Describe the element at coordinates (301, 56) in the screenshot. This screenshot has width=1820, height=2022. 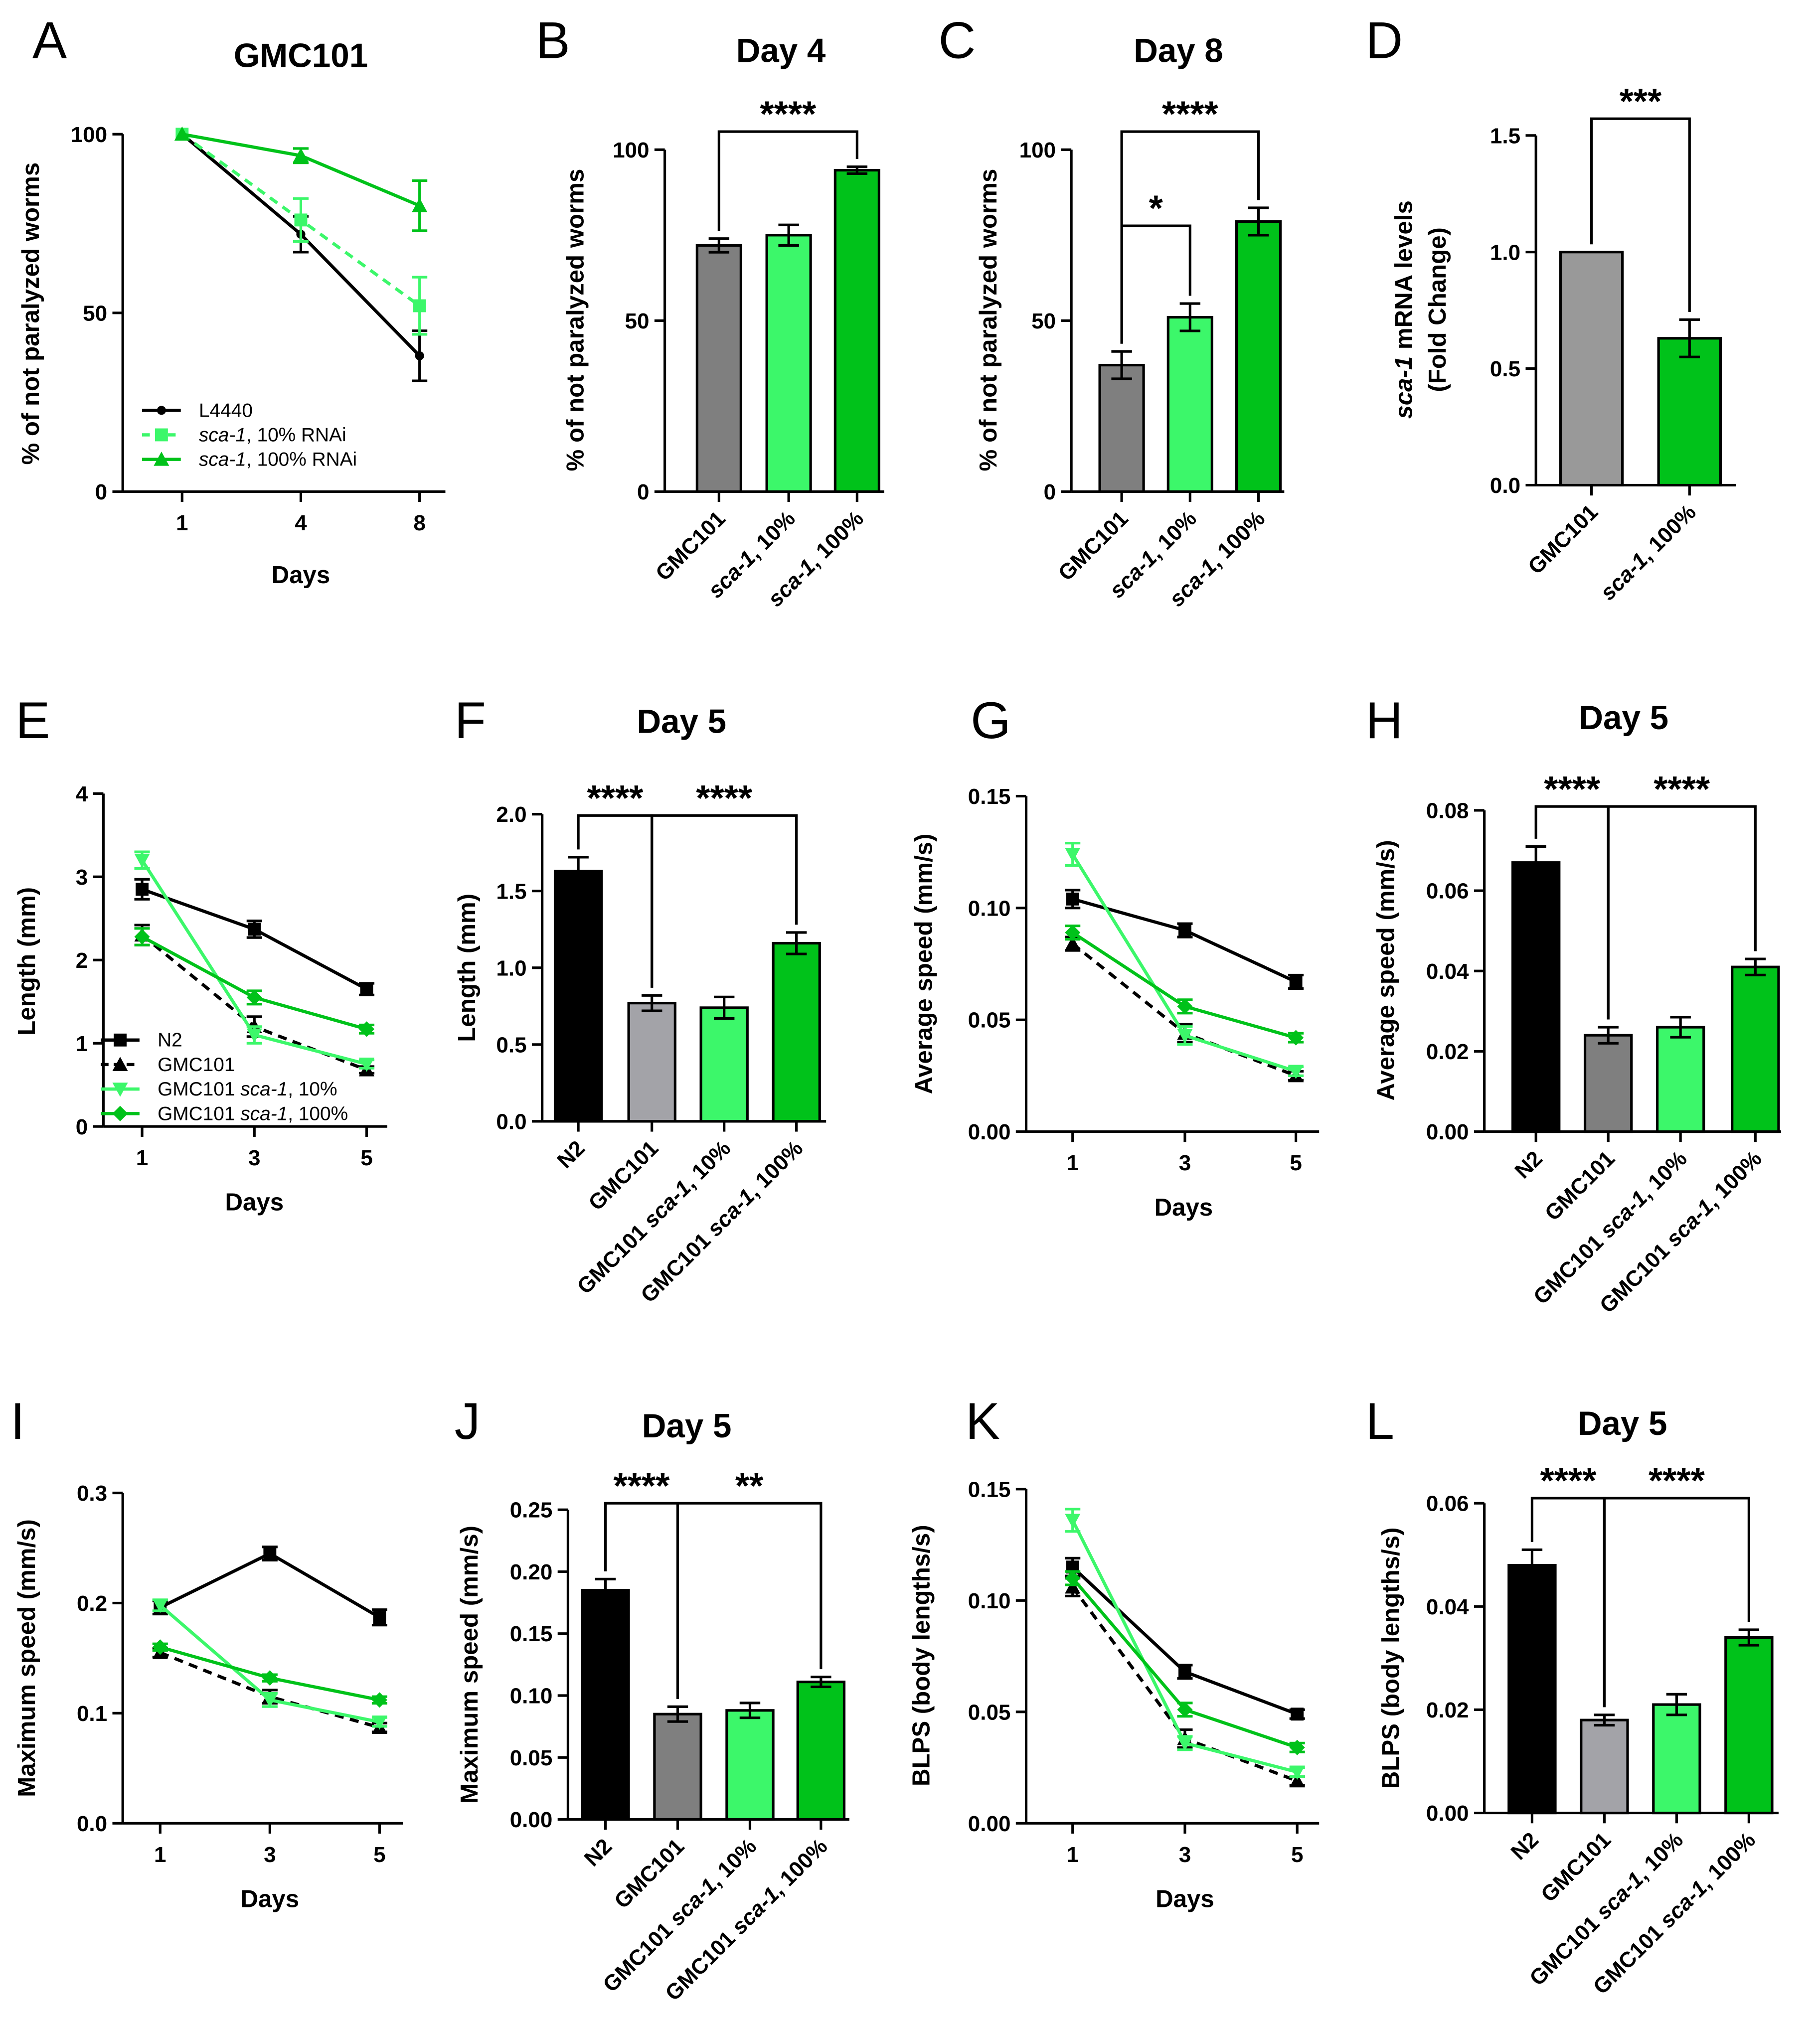
I see `chart-title: GMC101` at that location.